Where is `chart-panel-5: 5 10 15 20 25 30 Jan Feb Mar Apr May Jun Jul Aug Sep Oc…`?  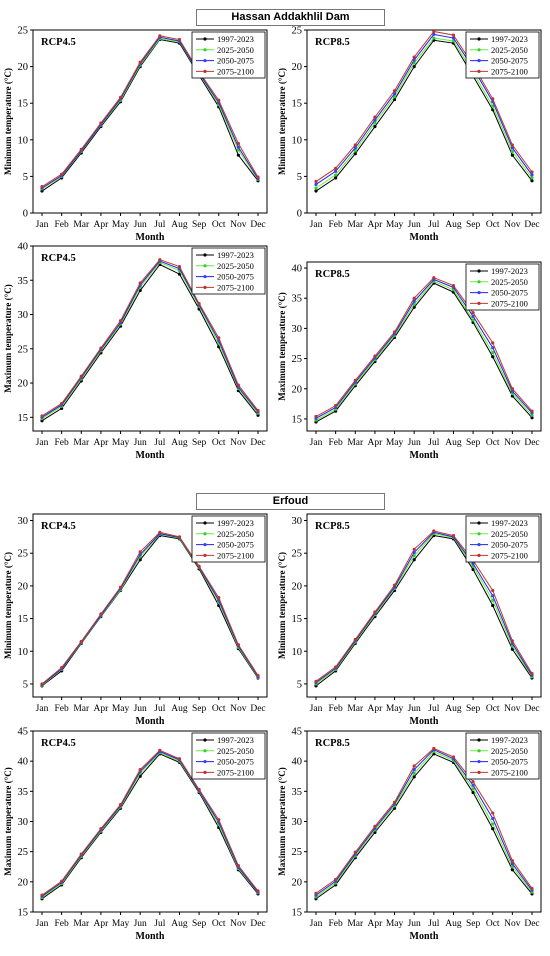 chart-panel-5: 5 10 15 20 25 30 Jan Feb Mar Apr May Jun Jul Aug Sep Oc… is located at coordinates (409, 620).